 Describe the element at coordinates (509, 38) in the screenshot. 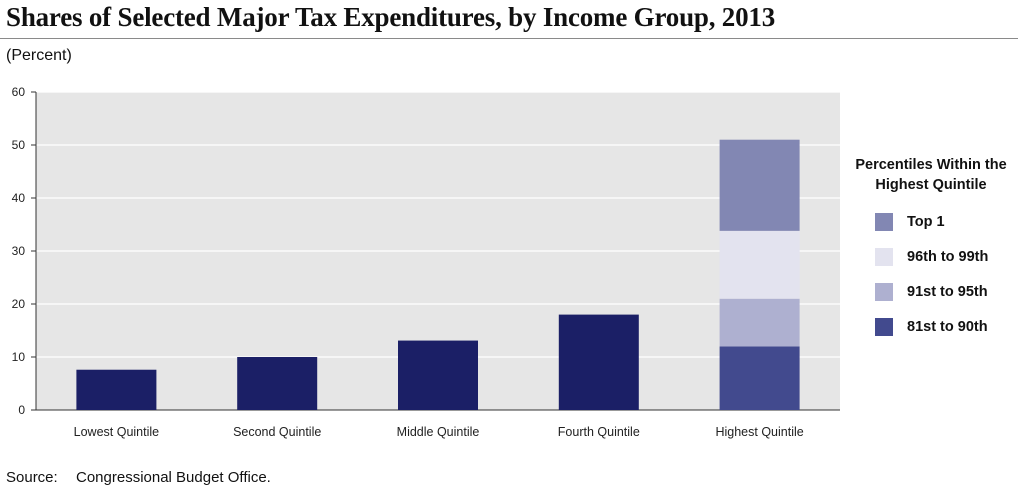

I see `title-rule` at that location.